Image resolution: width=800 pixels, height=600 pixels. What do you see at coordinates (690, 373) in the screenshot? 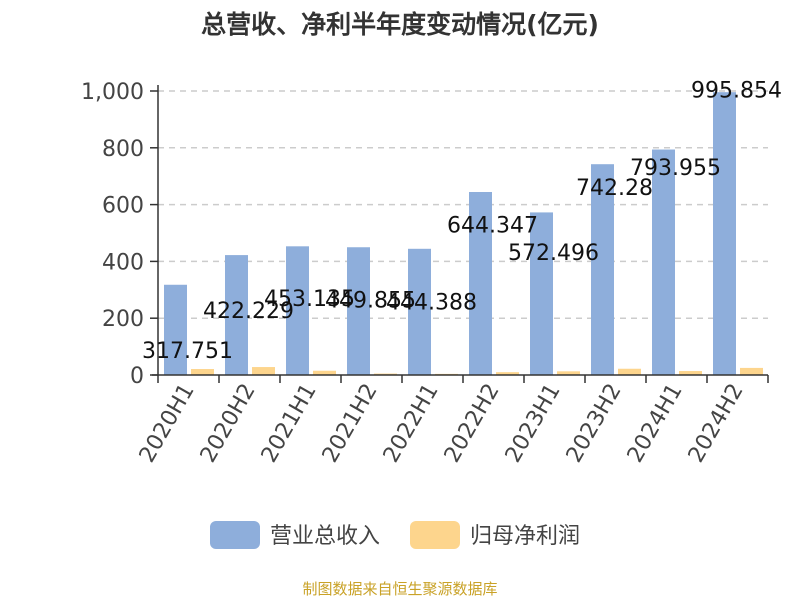
I see `bar-net-profit-2024H1` at bounding box center [690, 373].